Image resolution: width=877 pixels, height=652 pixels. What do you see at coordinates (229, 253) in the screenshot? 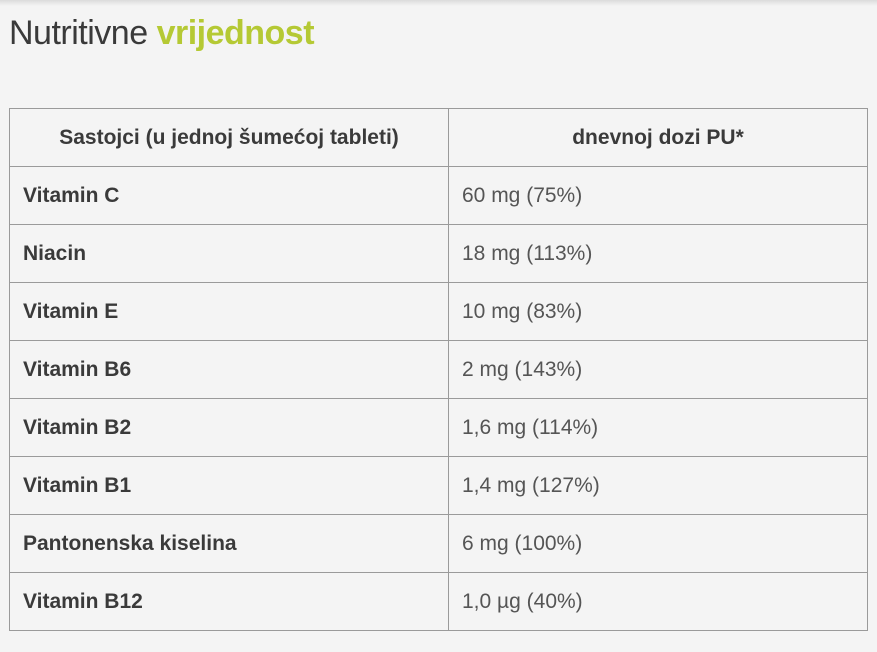
I see `ingredient-name: Niacin` at bounding box center [229, 253].